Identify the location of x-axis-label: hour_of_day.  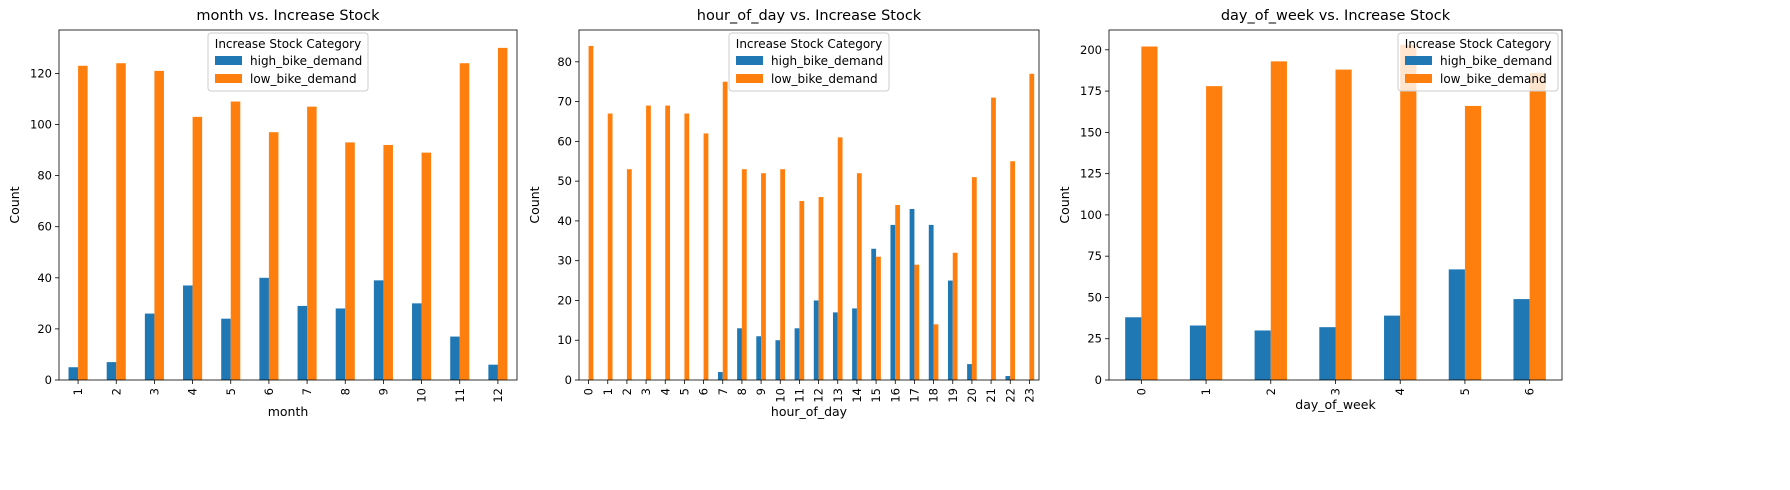
(809, 411).